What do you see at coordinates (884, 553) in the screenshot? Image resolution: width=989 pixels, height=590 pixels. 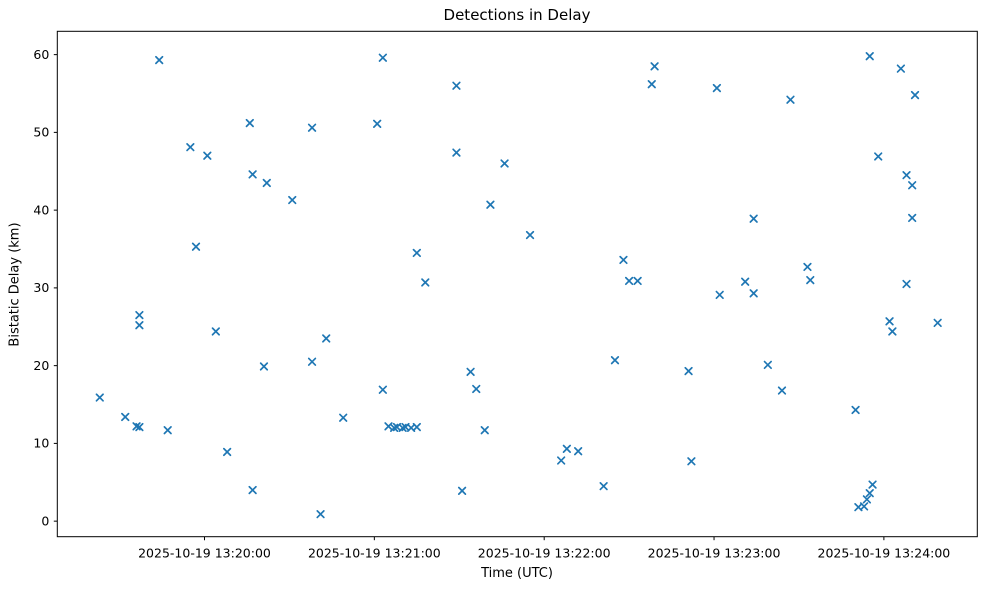 I see `x-tick-label: 2025-10-19 13:24:00` at bounding box center [884, 553].